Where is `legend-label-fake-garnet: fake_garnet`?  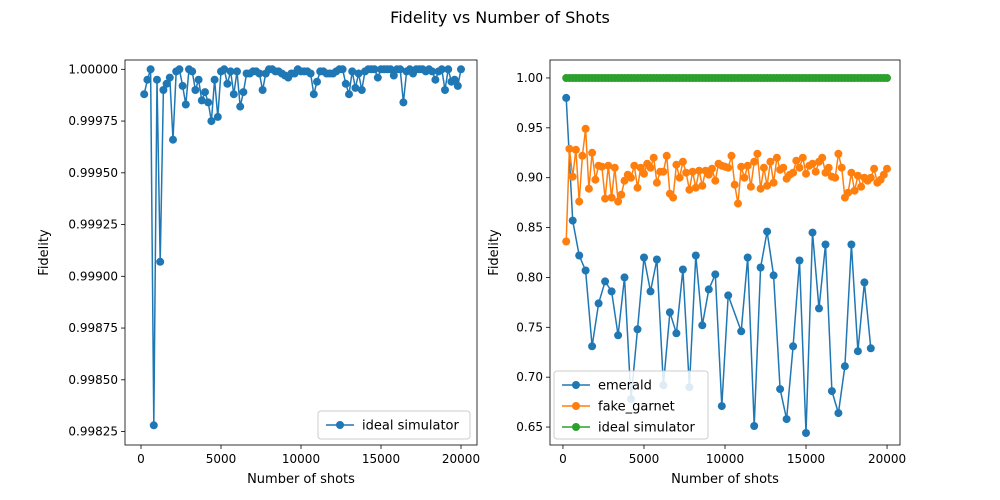
legend-label-fake-garnet: fake_garnet is located at coordinates (636, 407).